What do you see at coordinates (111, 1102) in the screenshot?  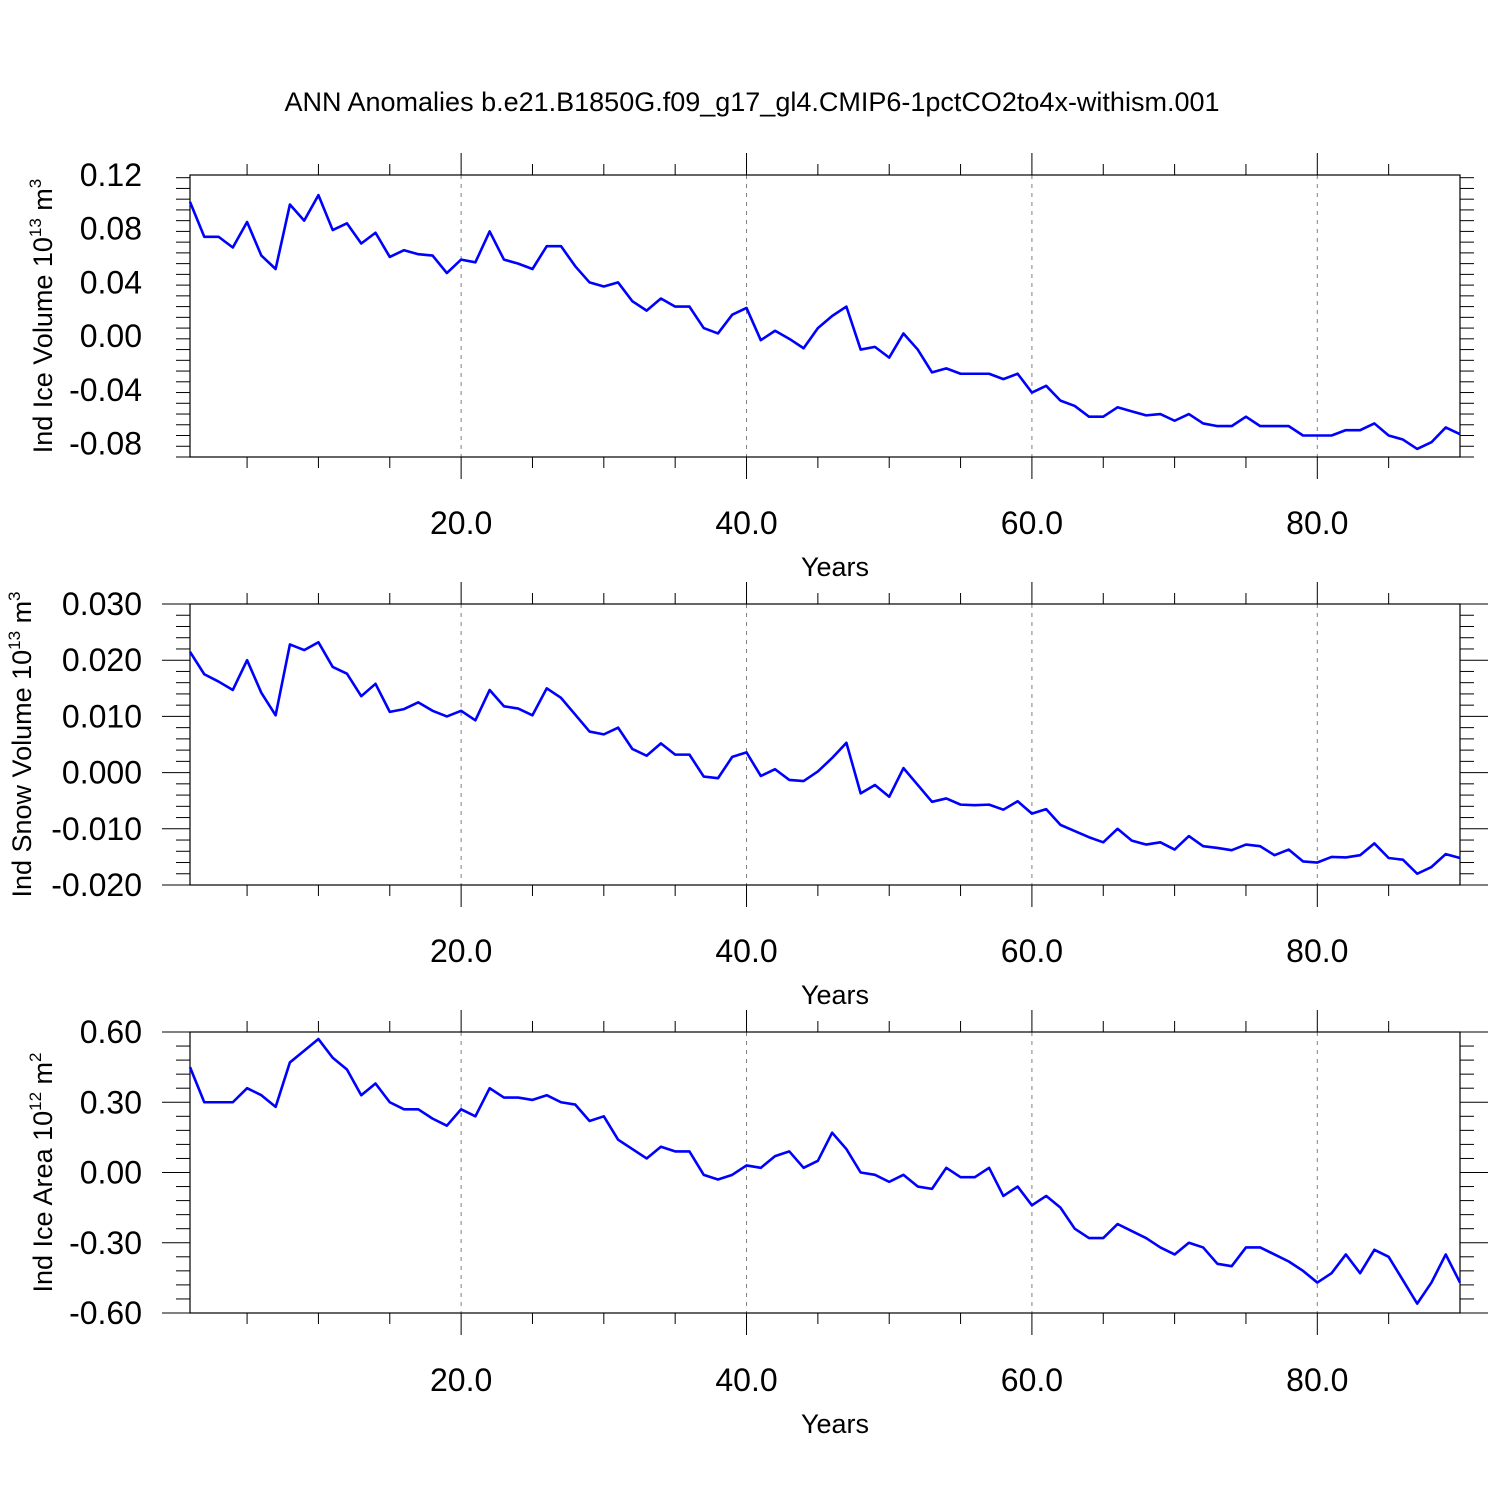 I see `y-tick-label: 0.30` at bounding box center [111, 1102].